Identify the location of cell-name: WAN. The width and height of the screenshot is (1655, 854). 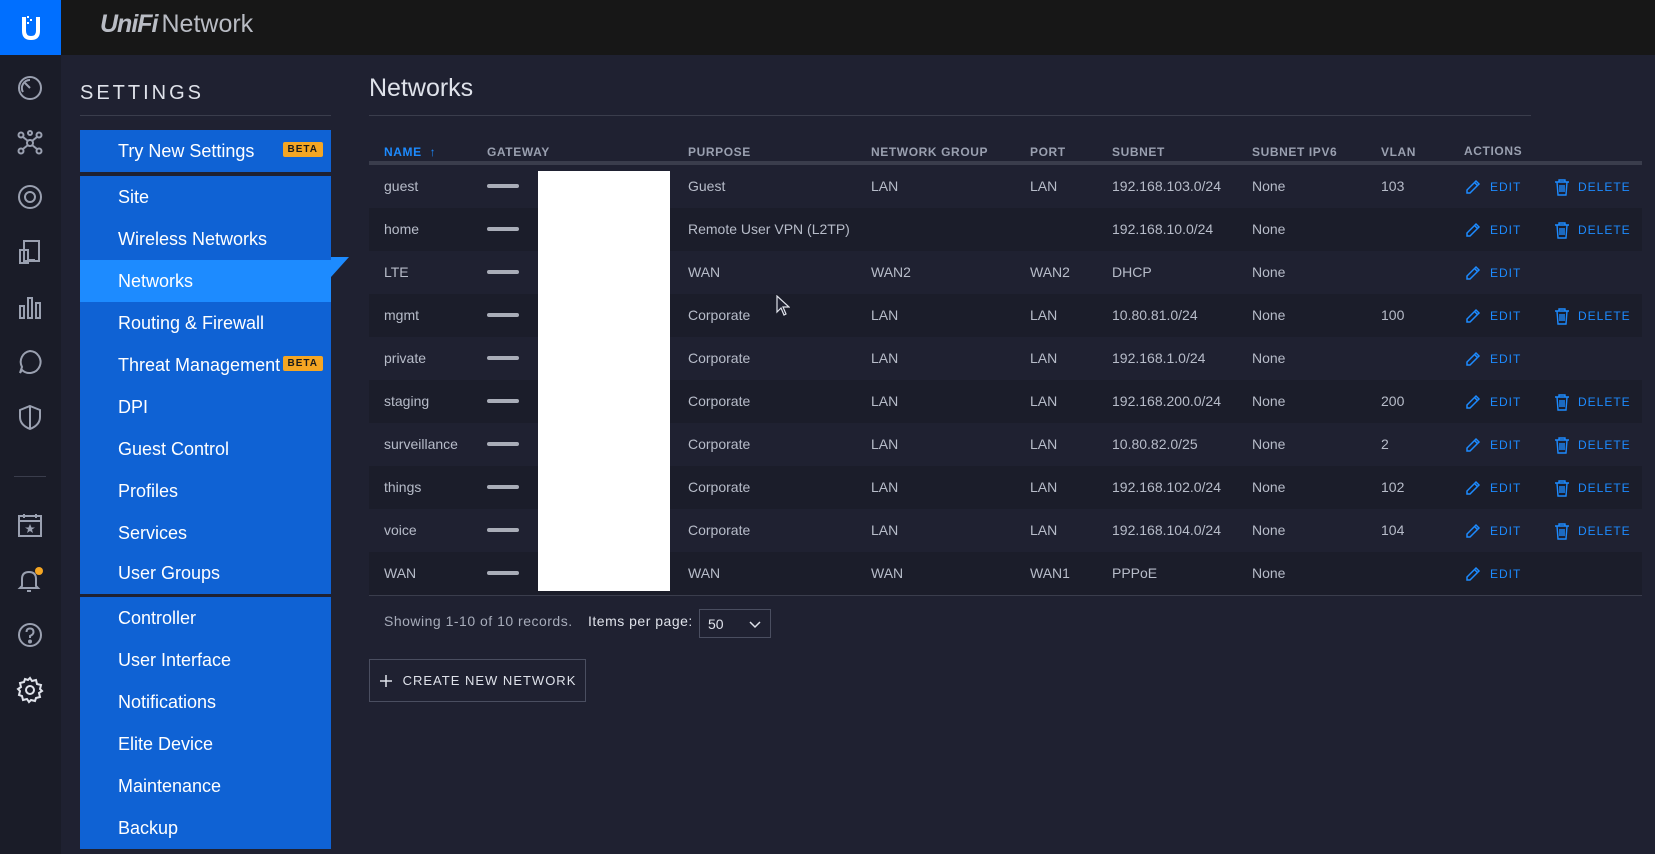
(400, 573).